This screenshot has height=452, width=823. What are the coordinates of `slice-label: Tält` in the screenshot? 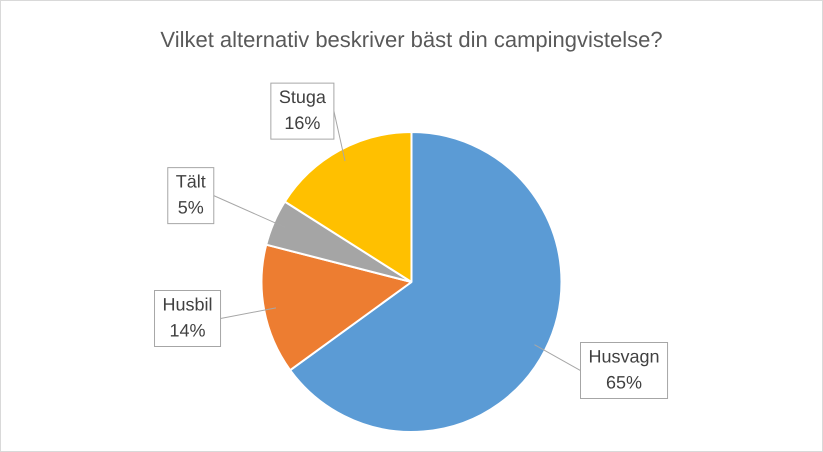 It's located at (191, 182).